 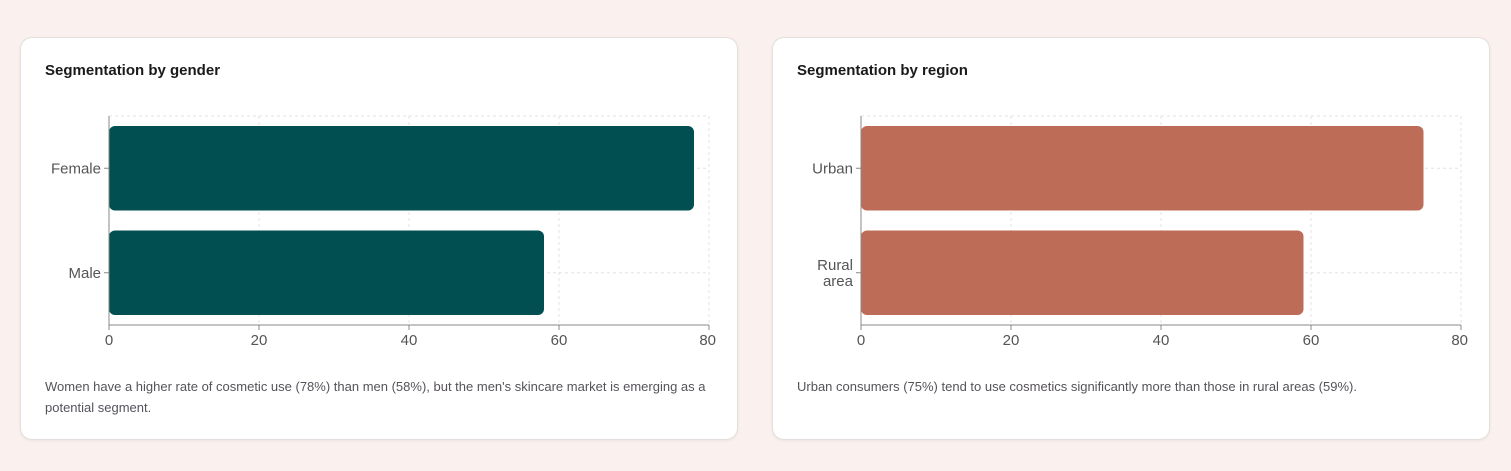 What do you see at coordinates (882, 70) in the screenshot?
I see `card-title: Segmentation by region` at bounding box center [882, 70].